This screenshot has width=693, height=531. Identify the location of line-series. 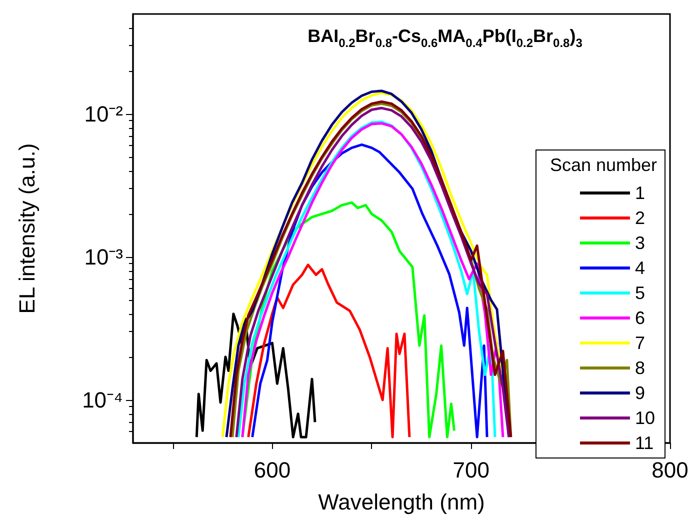
(329, 351).